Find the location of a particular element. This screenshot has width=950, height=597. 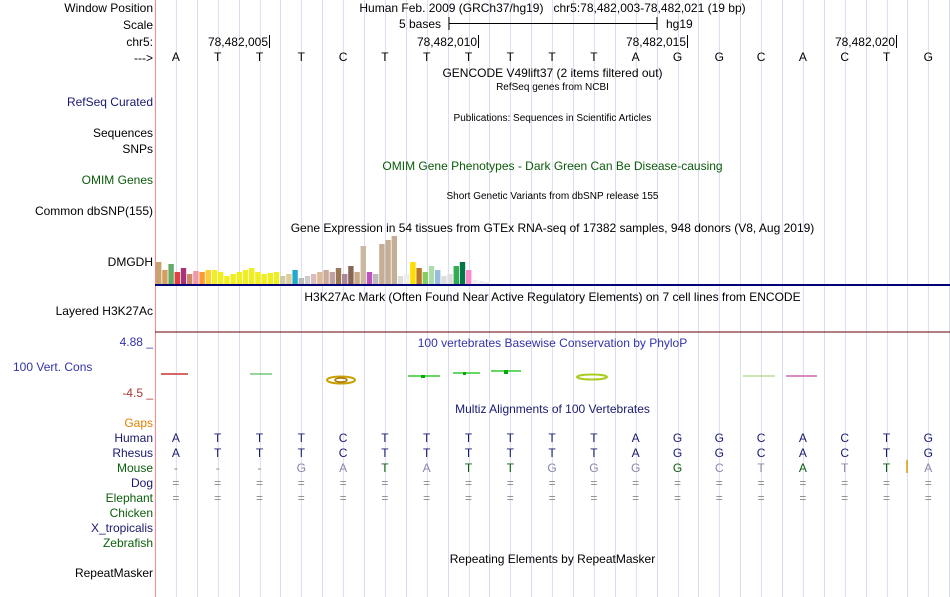

species-base: - is located at coordinates (175, 468).